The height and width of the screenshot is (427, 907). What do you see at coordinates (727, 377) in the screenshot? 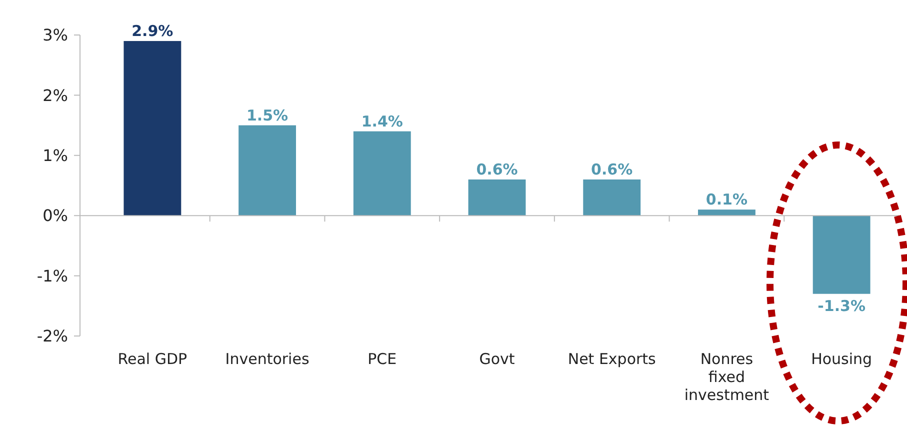
I see `x-tick-label: Nonres fixed investment` at bounding box center [727, 377].